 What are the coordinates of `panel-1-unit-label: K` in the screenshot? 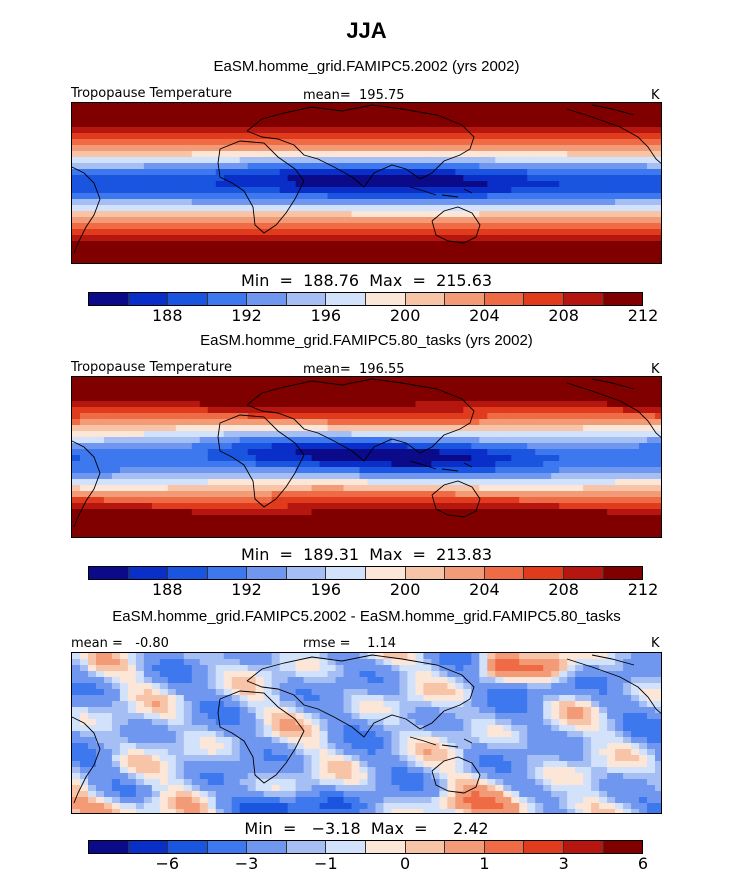 It's located at (655, 95).